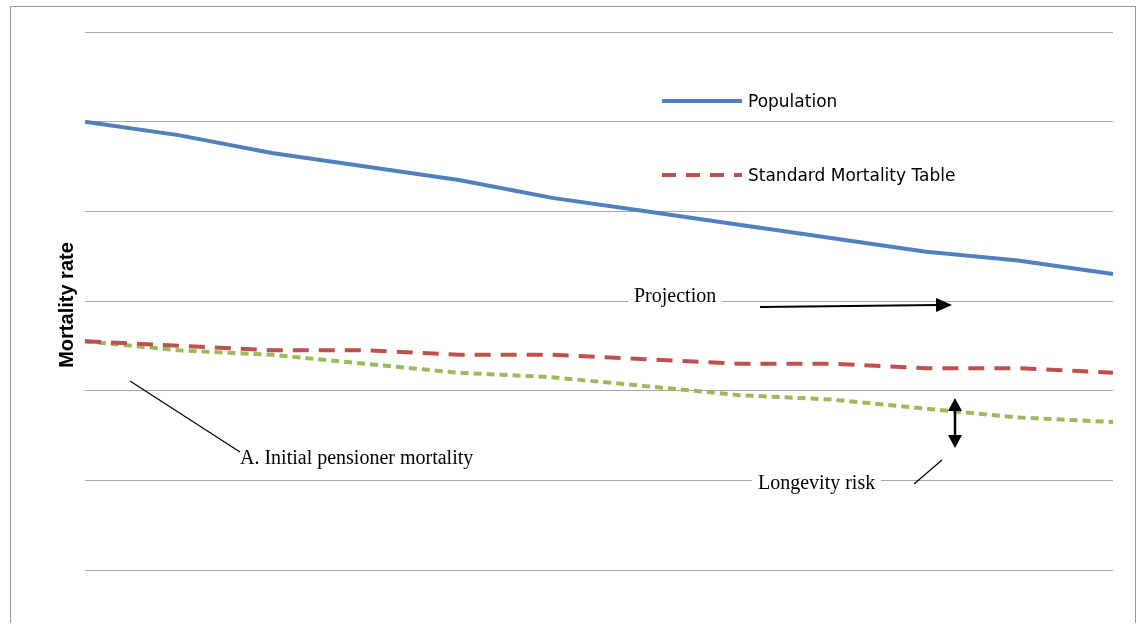  What do you see at coordinates (817, 482) in the screenshot?
I see `annotation: Longevity risk` at bounding box center [817, 482].